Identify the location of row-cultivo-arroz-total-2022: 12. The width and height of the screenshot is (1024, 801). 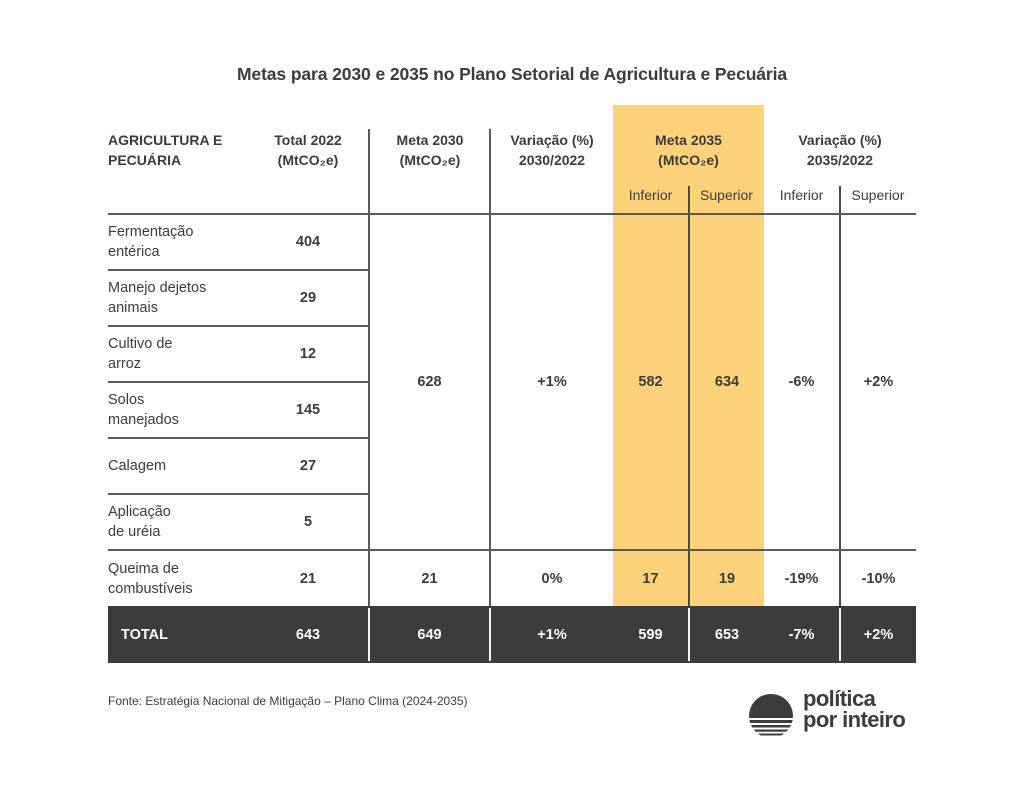
(308, 354).